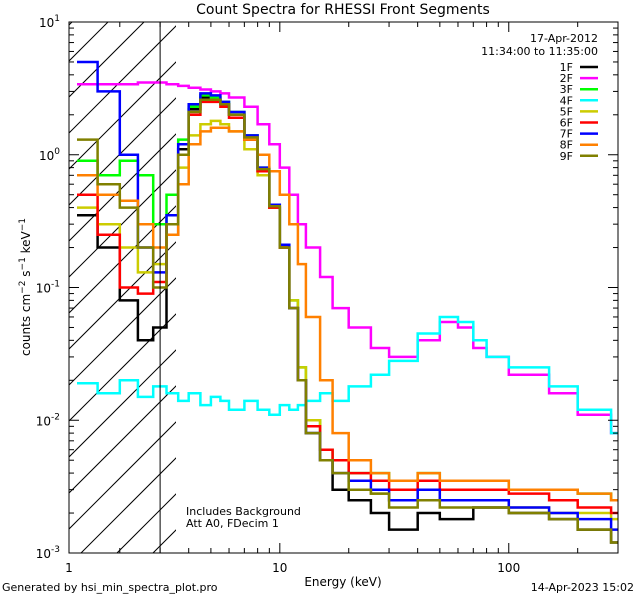 This screenshot has width=640, height=600. Describe the element at coordinates (49, 155) in the screenshot. I see `y-tick-label: 10⁰` at that location.